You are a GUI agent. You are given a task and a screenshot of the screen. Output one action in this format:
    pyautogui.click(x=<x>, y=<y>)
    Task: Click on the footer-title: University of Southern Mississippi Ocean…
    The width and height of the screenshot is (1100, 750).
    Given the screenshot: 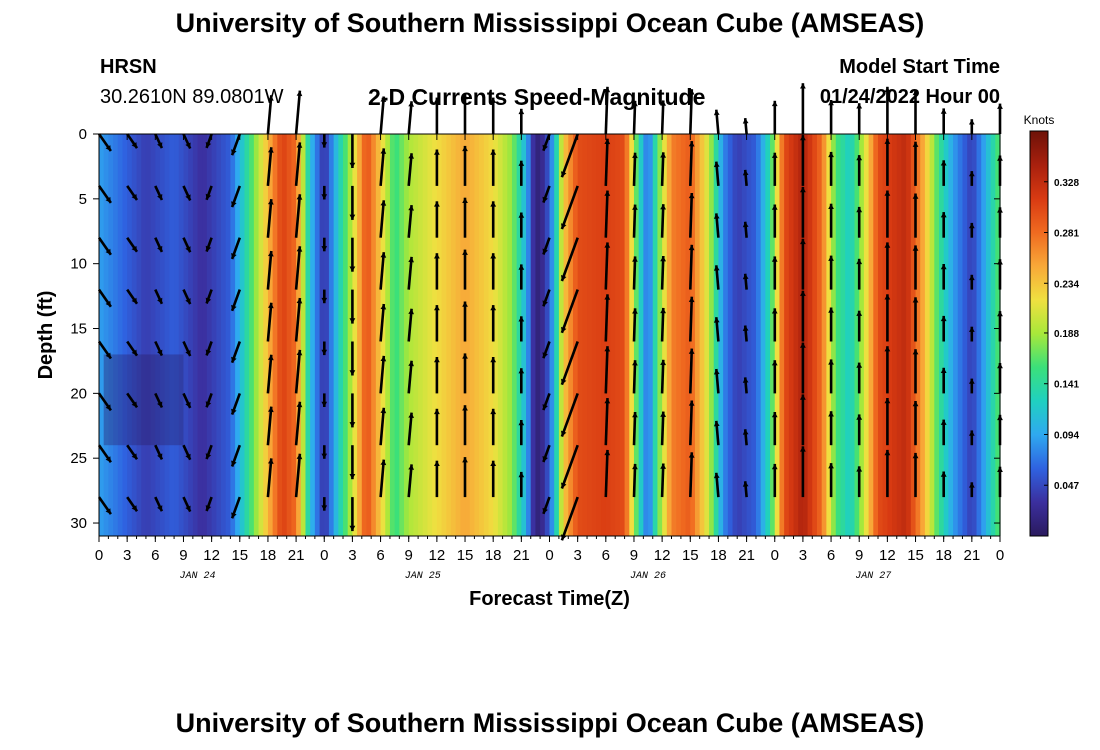 What is the action you would take?
    pyautogui.click(x=550, y=723)
    